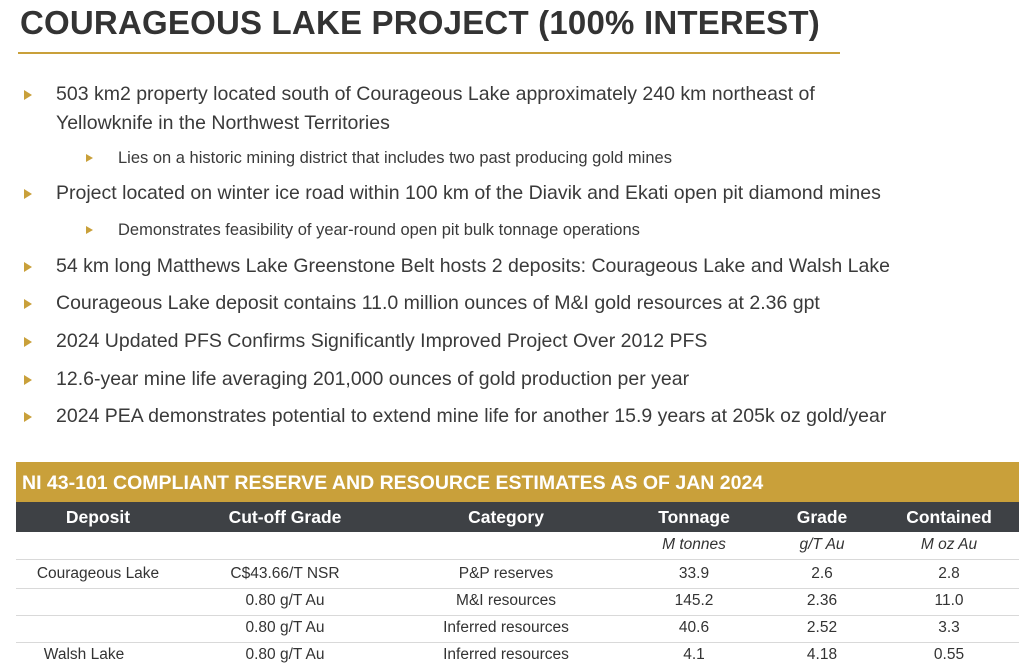 The width and height of the screenshot is (1024, 670). What do you see at coordinates (822, 544) in the screenshot?
I see `unit-grade: g/T Au` at bounding box center [822, 544].